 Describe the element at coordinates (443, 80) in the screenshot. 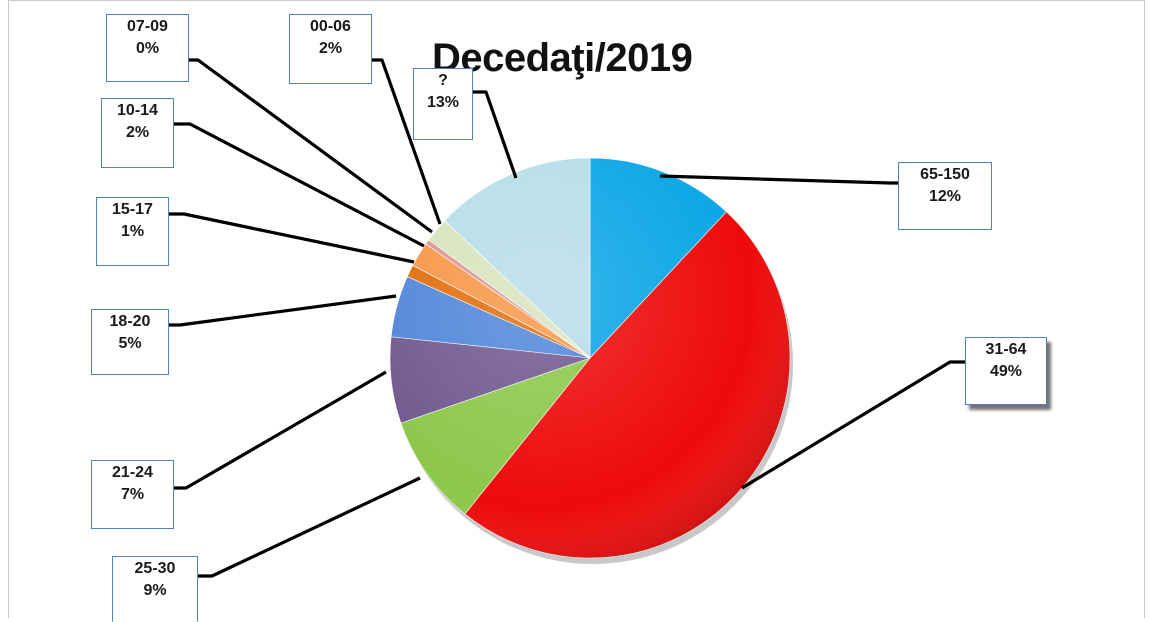

I see `label-unknown-range: ?` at that location.